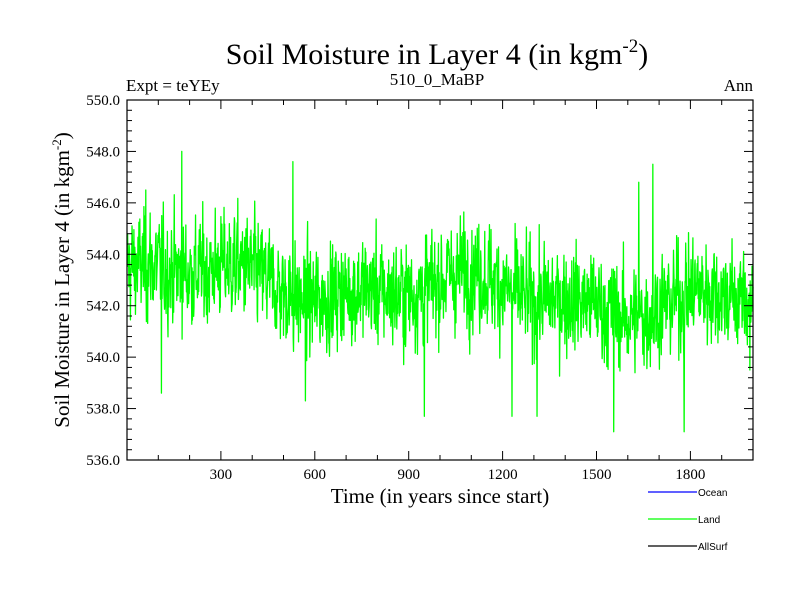  I want to click on period-label: 510_0_MaBP, so click(437, 79).